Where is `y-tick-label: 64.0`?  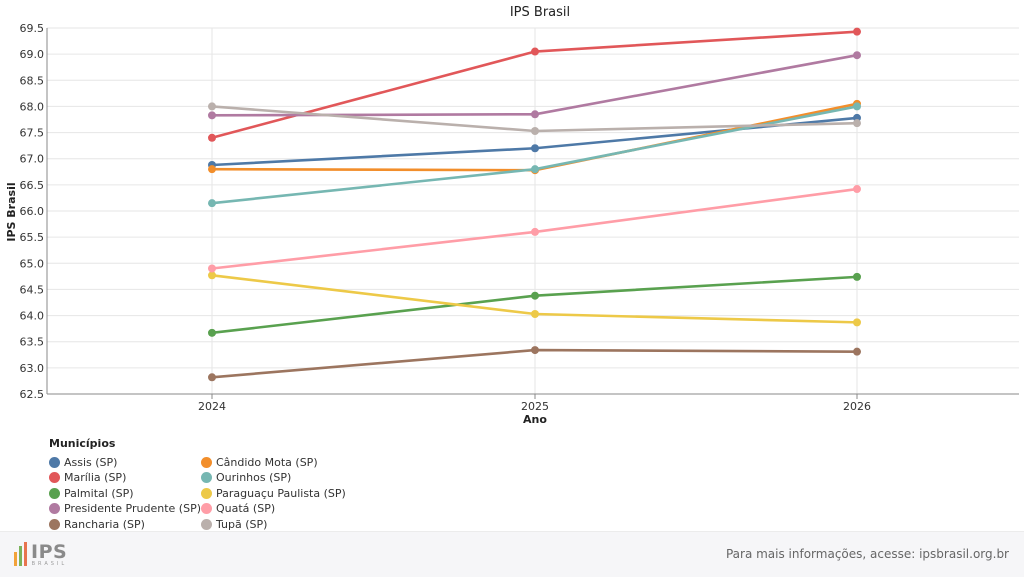 y-tick-label: 64.0 is located at coordinates (32, 316).